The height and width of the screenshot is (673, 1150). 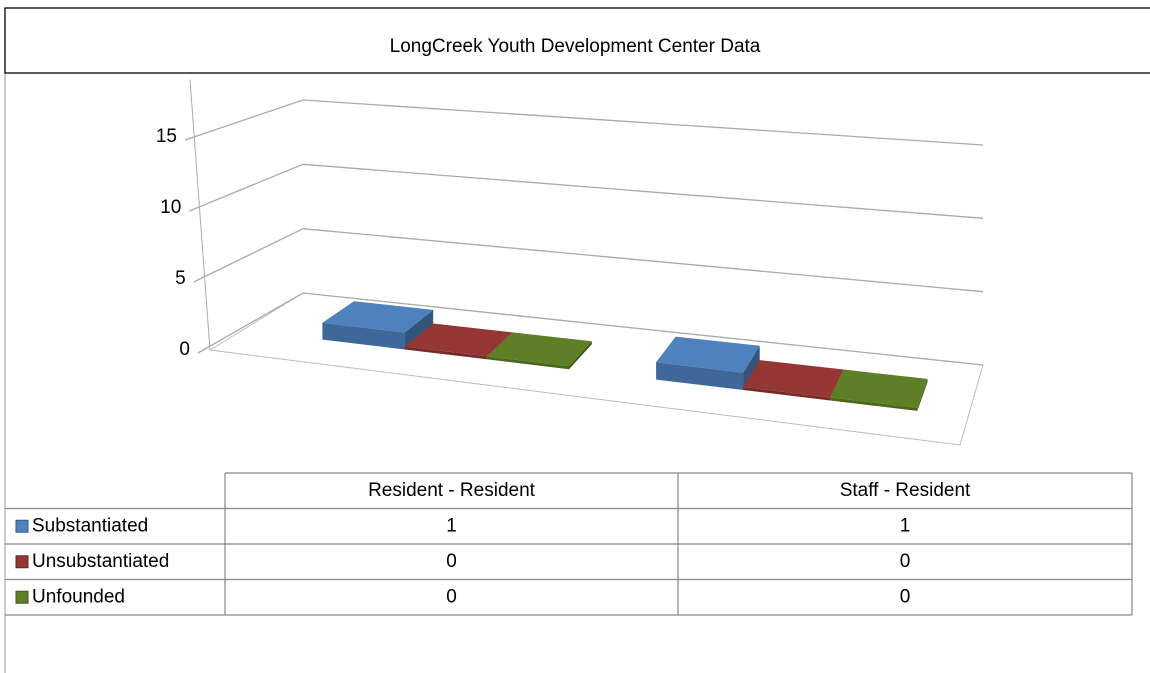 I want to click on y-tick-label: 0, so click(x=184, y=349).